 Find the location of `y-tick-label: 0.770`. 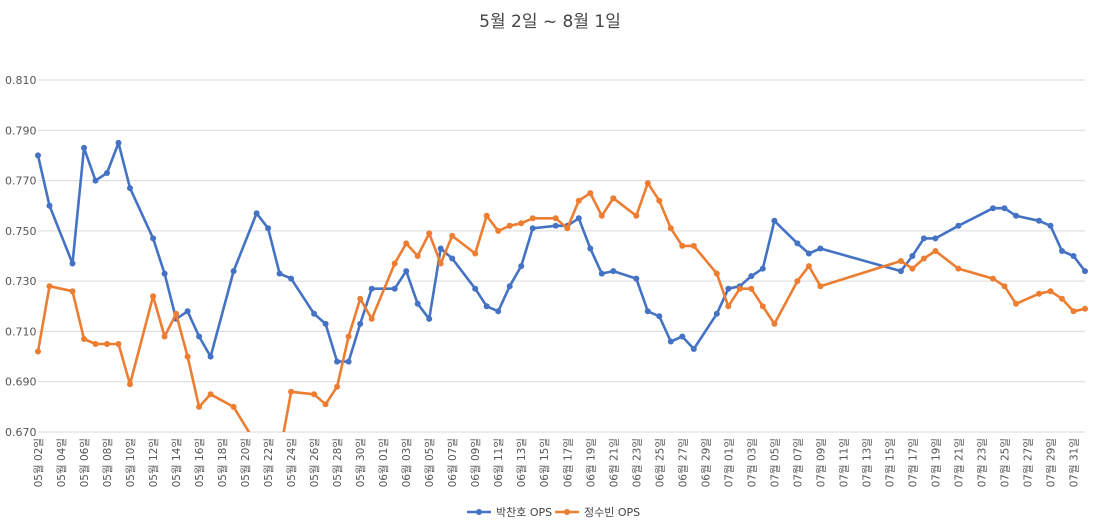

y-tick-label: 0.770 is located at coordinates (21, 181).